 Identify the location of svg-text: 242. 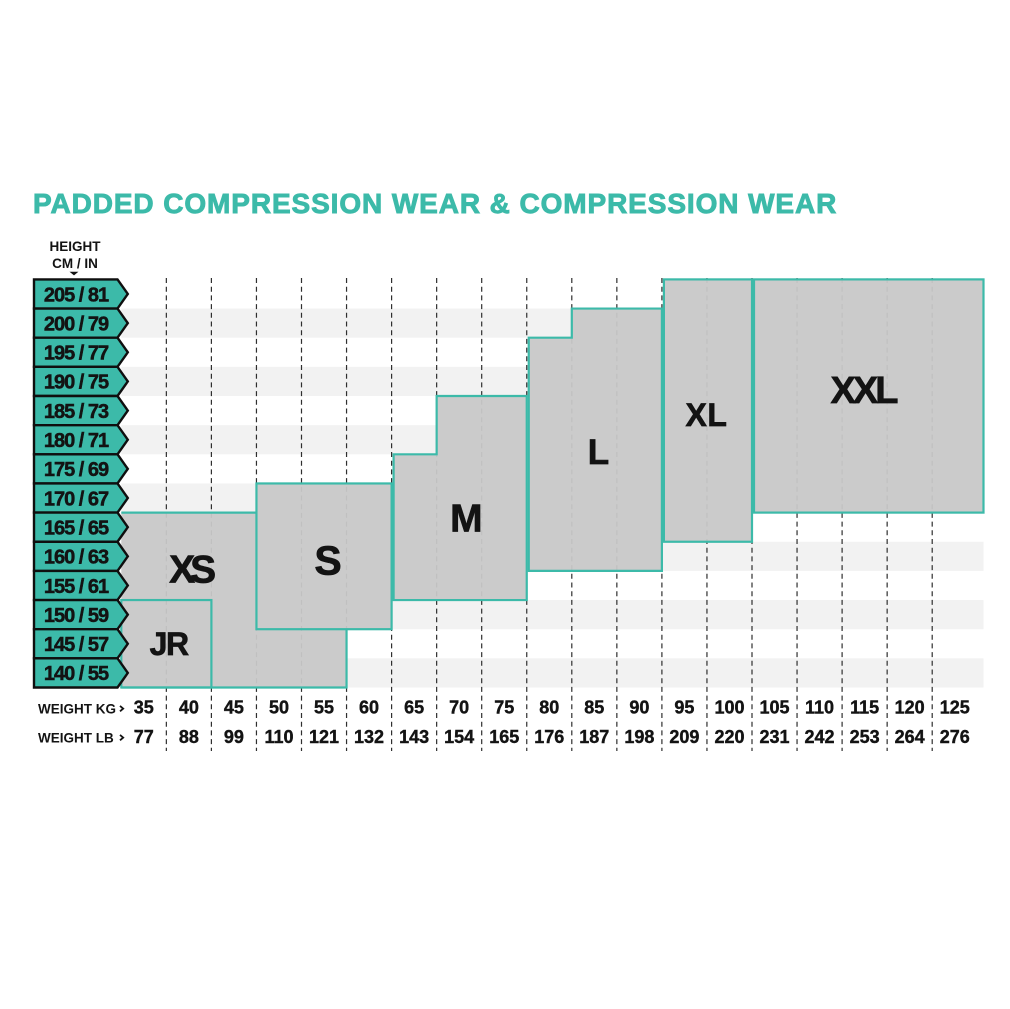
(820, 737).